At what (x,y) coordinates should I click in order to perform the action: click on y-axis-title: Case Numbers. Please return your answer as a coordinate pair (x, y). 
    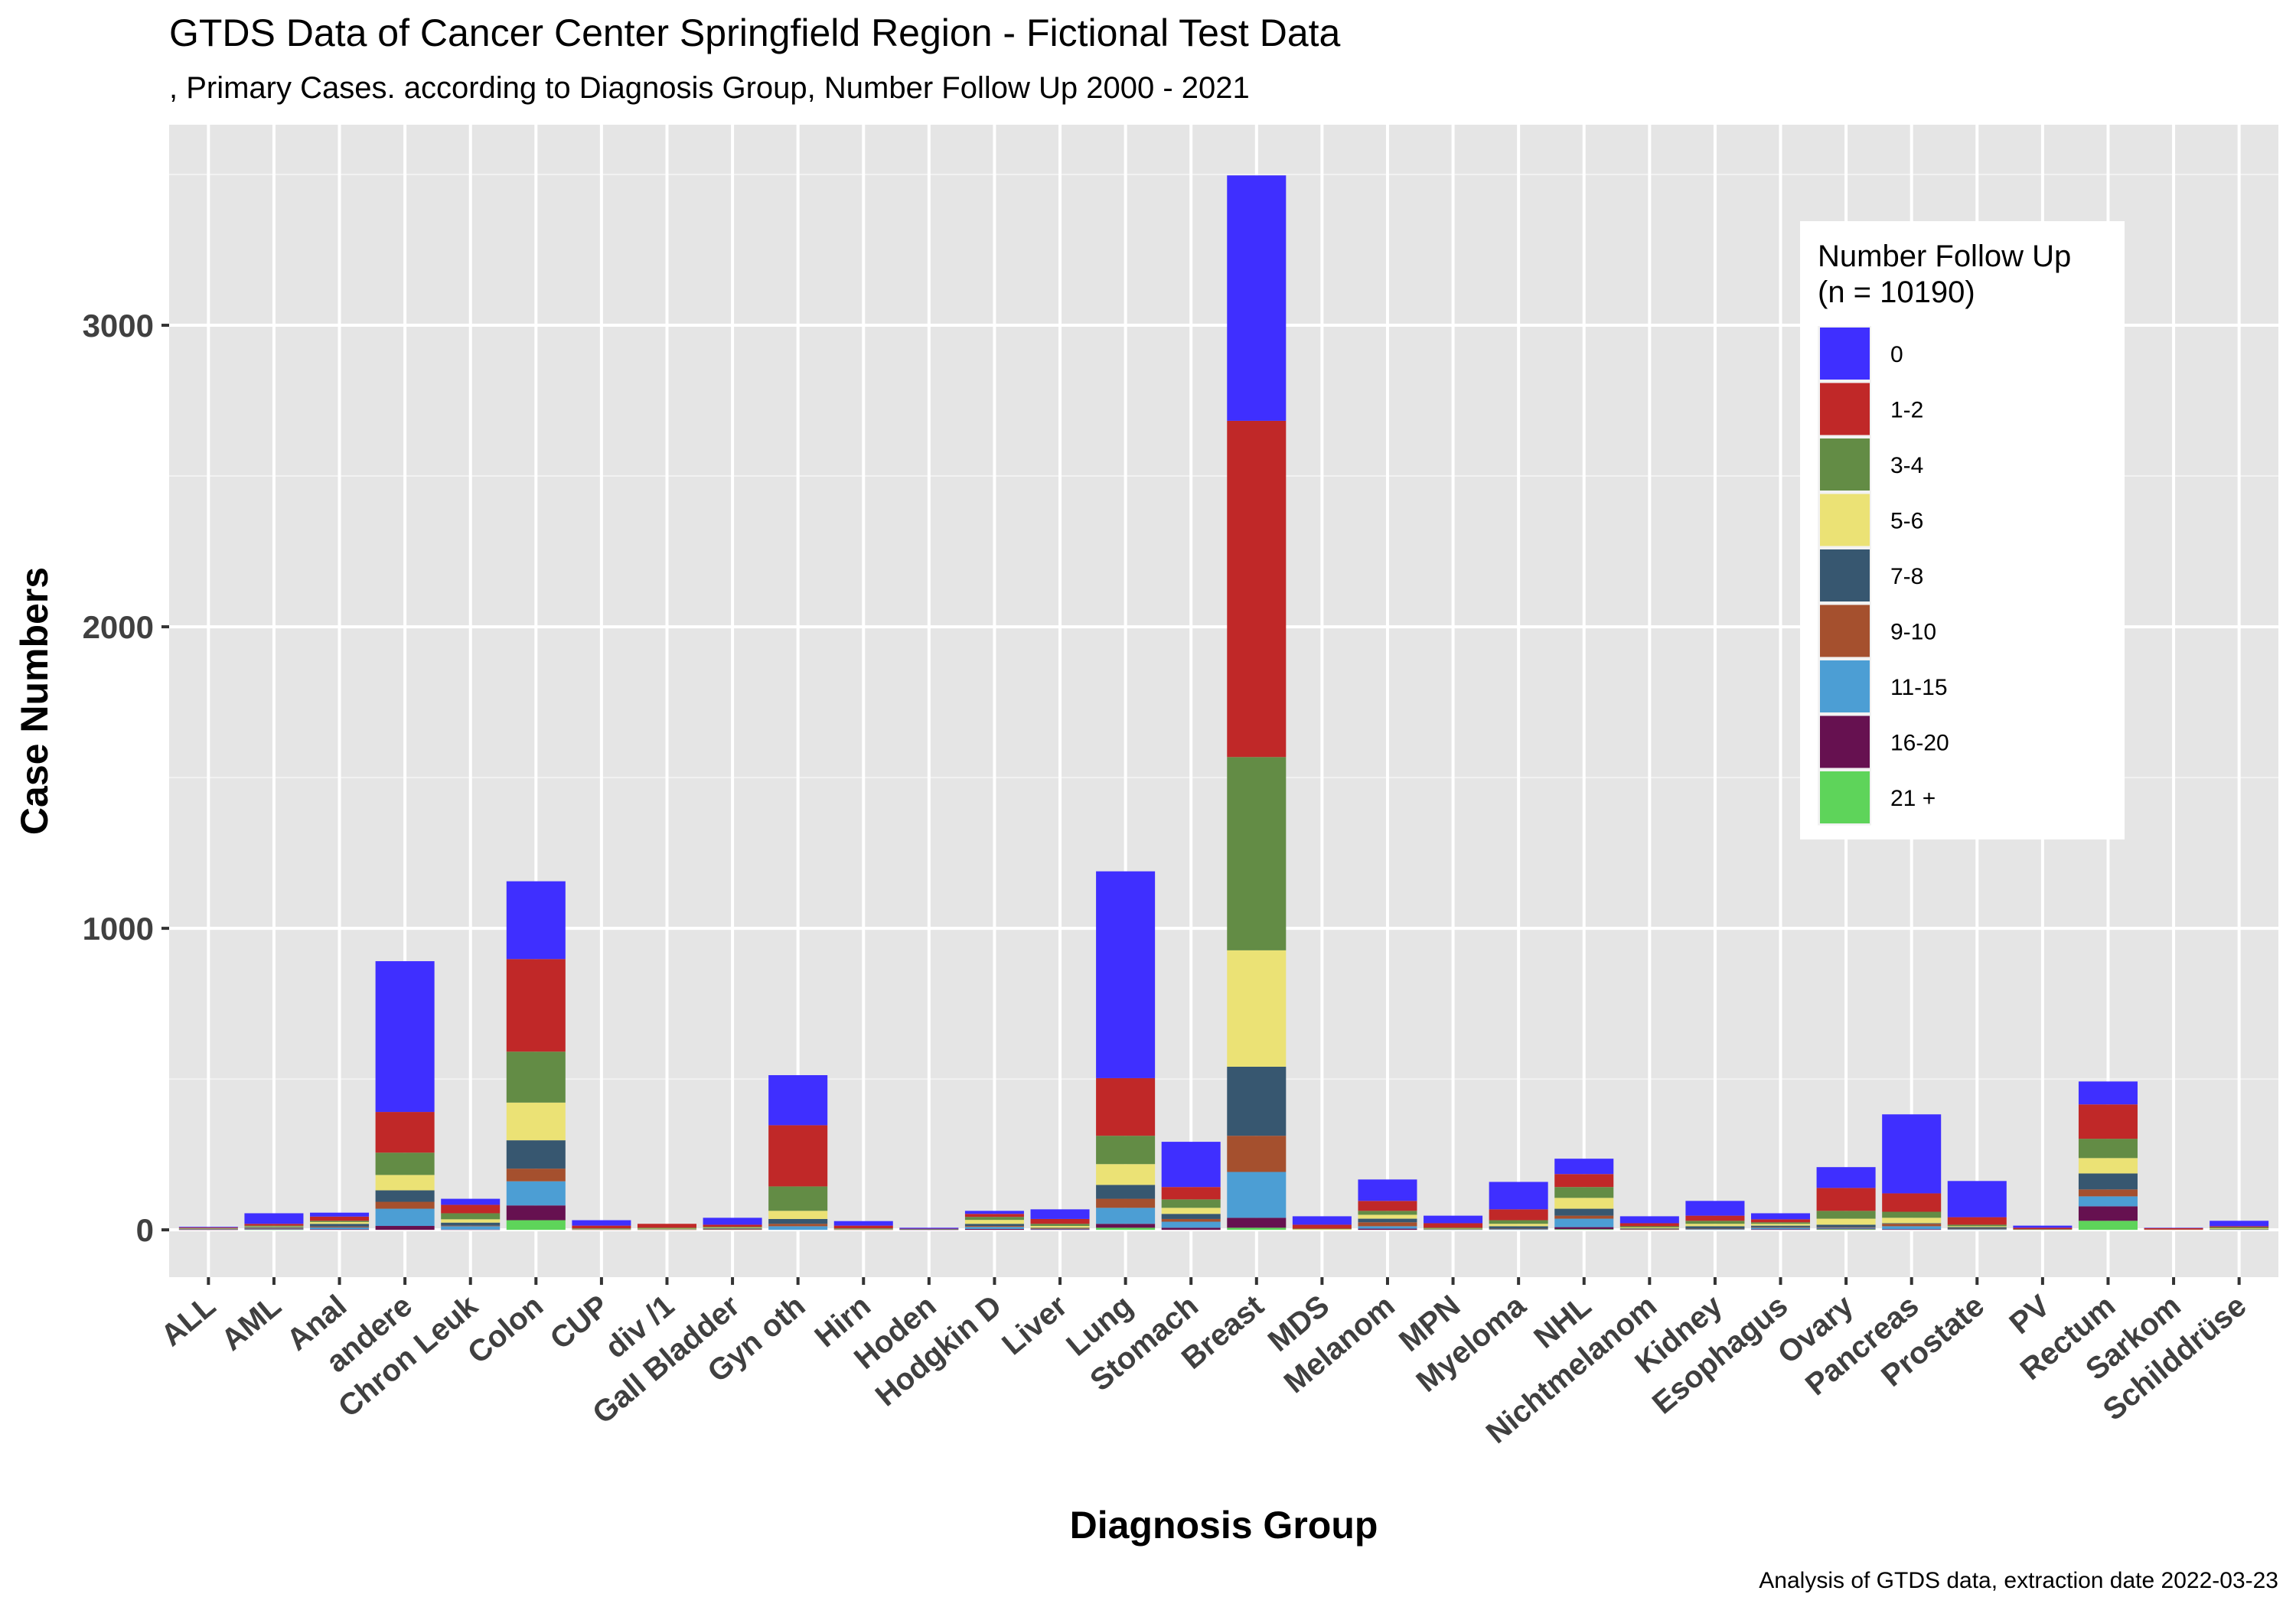
    Looking at the image, I should click on (34, 701).